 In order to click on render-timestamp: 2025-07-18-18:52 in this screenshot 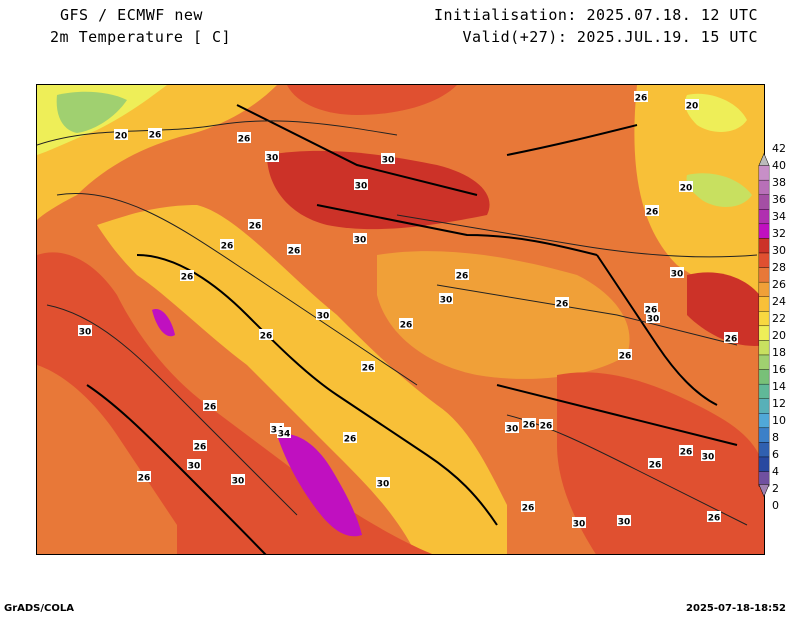, I will do `click(736, 608)`.